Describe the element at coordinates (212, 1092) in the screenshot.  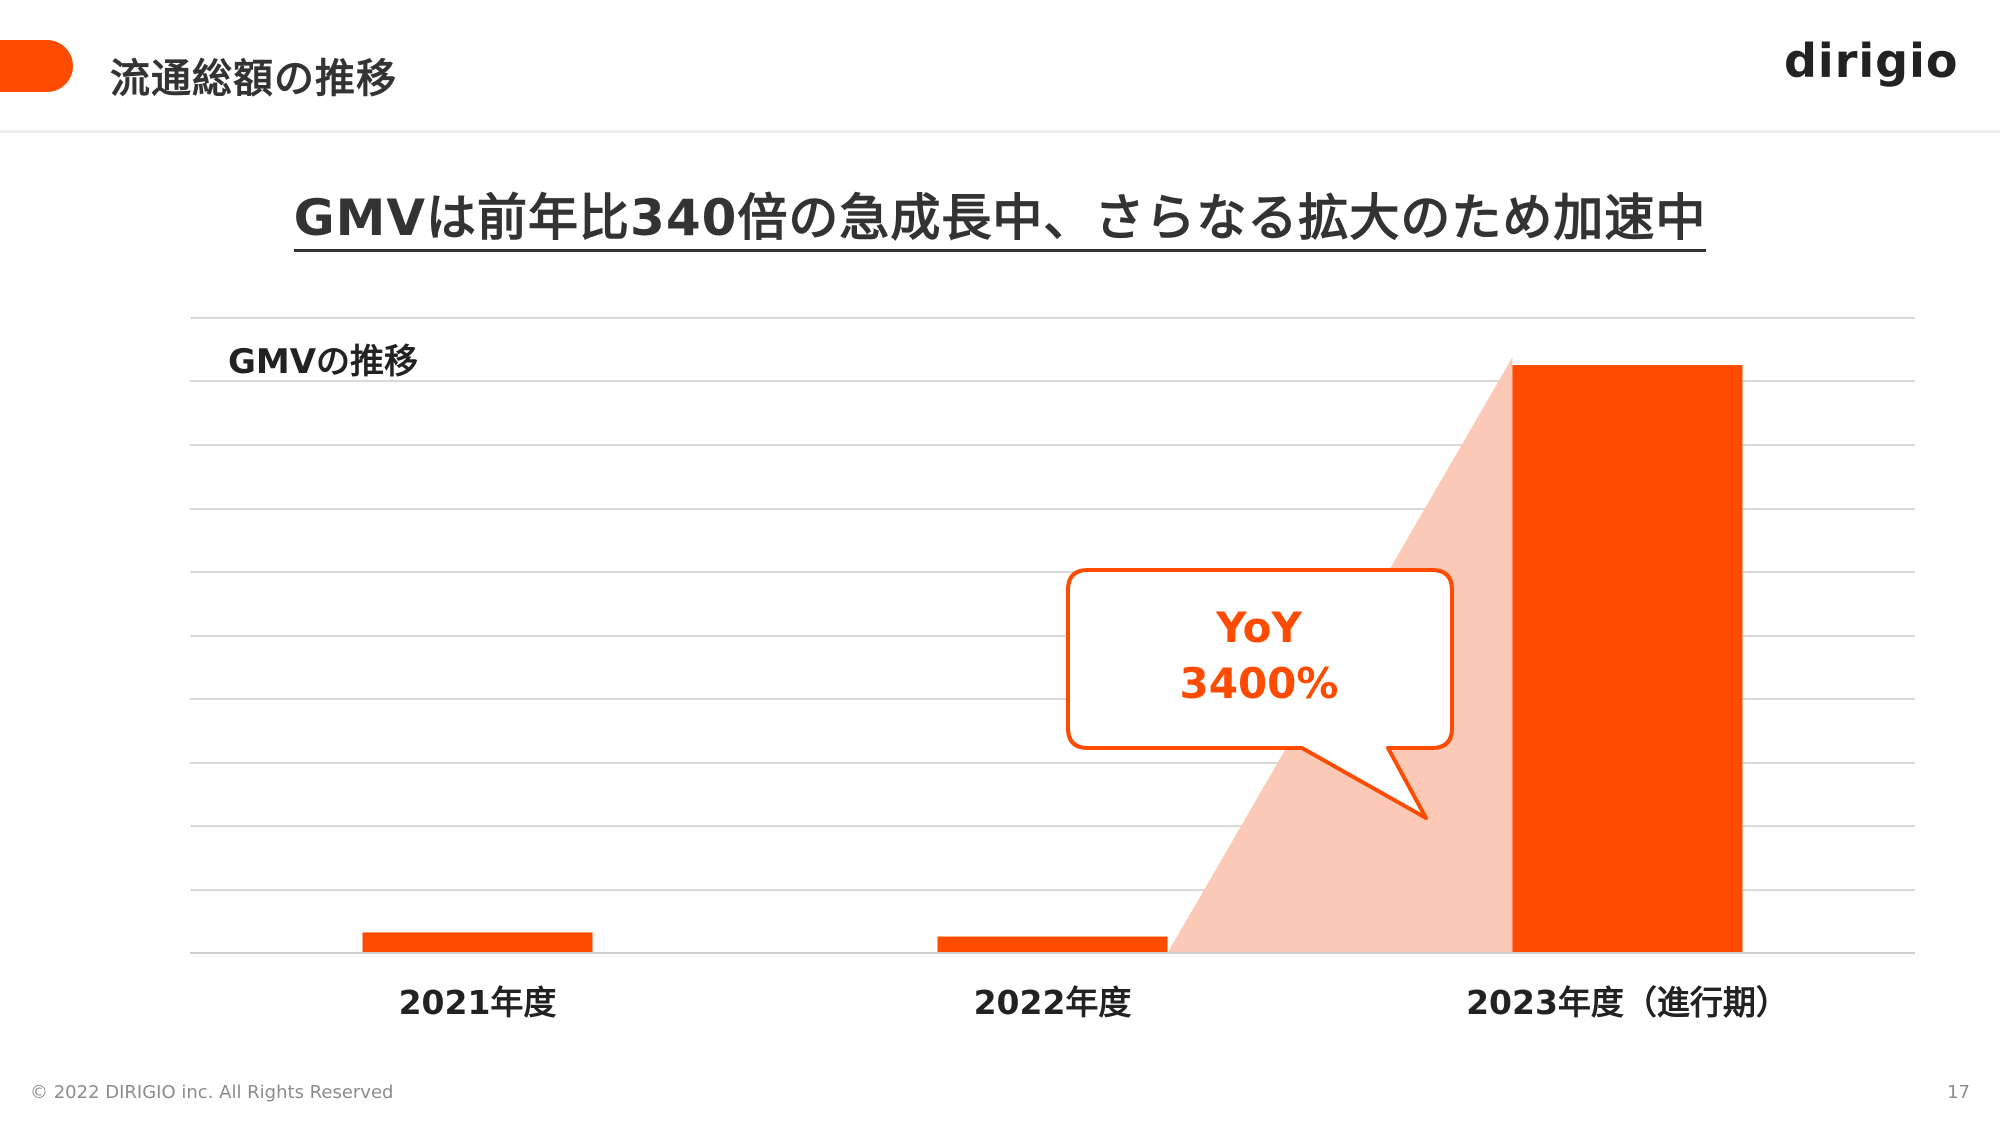
I see `footer-copyright: © 2022 DIRIGIO inc. All Rights Reserved` at that location.